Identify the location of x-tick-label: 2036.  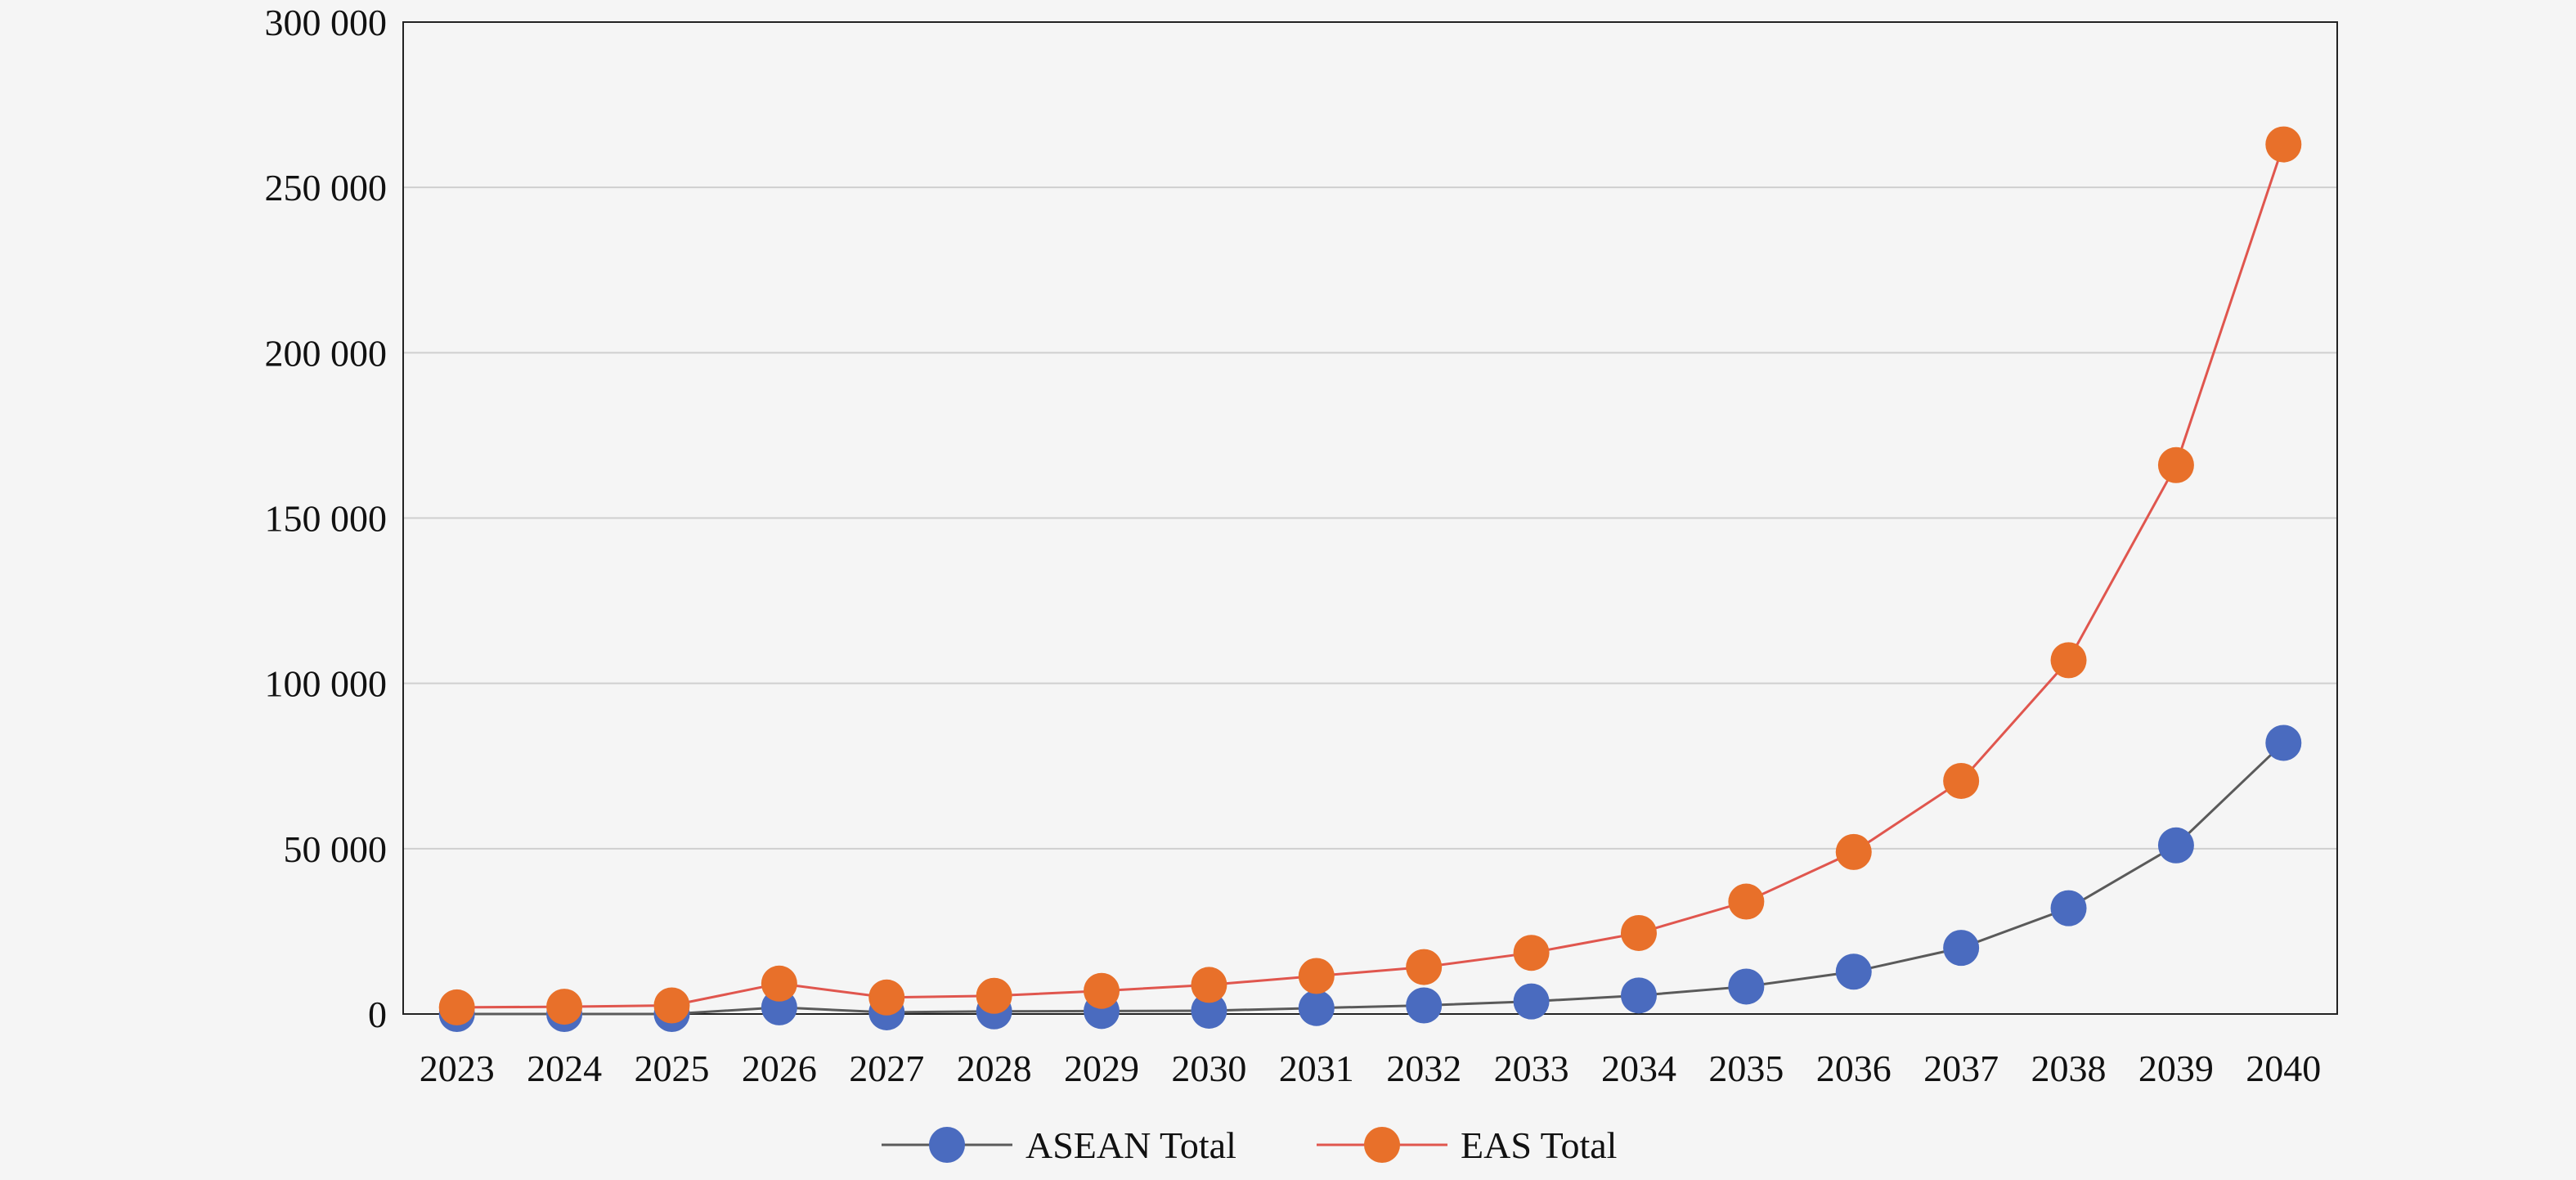
(1854, 1068).